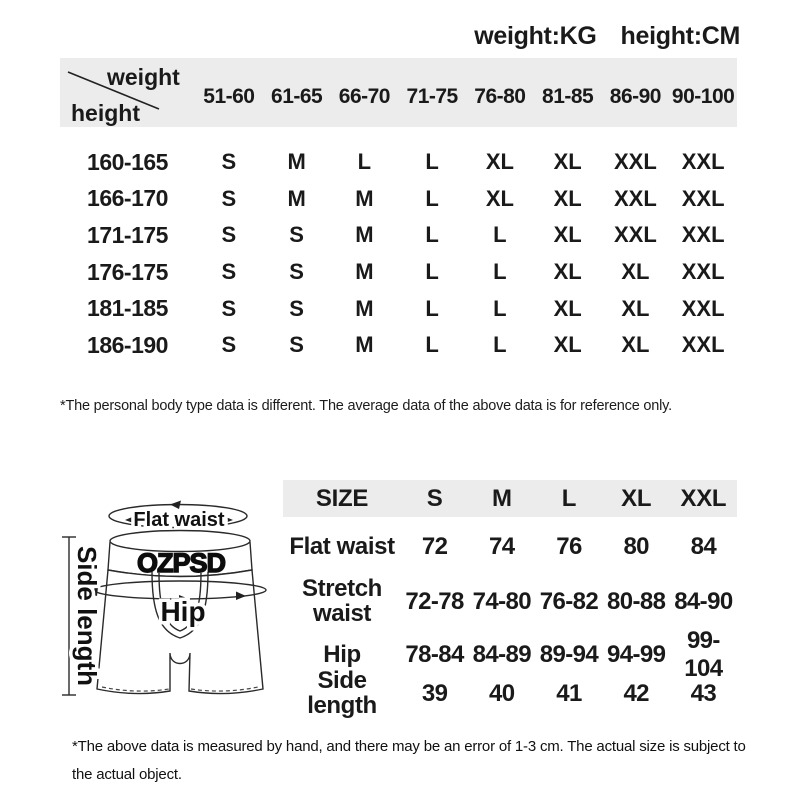  Describe the element at coordinates (127, 271) in the screenshot. I see `height-range-label: 176-175` at that location.